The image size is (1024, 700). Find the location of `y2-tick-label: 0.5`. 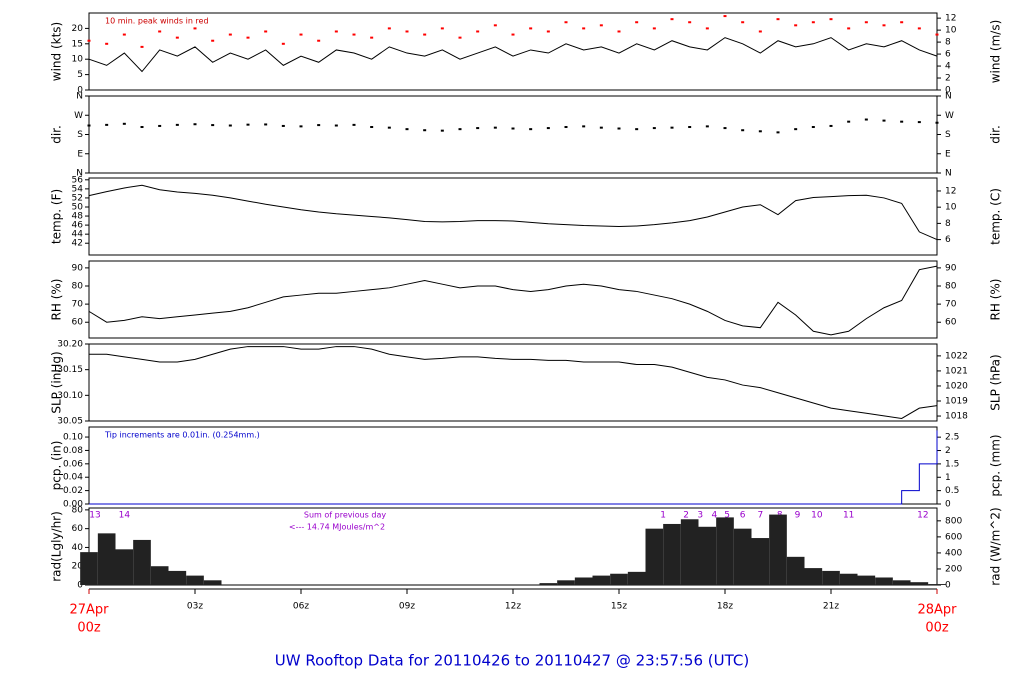

y2-tick-label: 0.5 is located at coordinates (952, 491).